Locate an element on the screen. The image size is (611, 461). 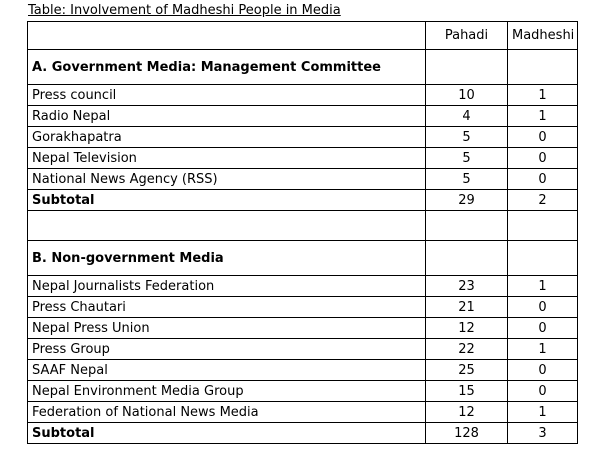
subtotal-row: Subtotal 29 2 is located at coordinates (302, 200).